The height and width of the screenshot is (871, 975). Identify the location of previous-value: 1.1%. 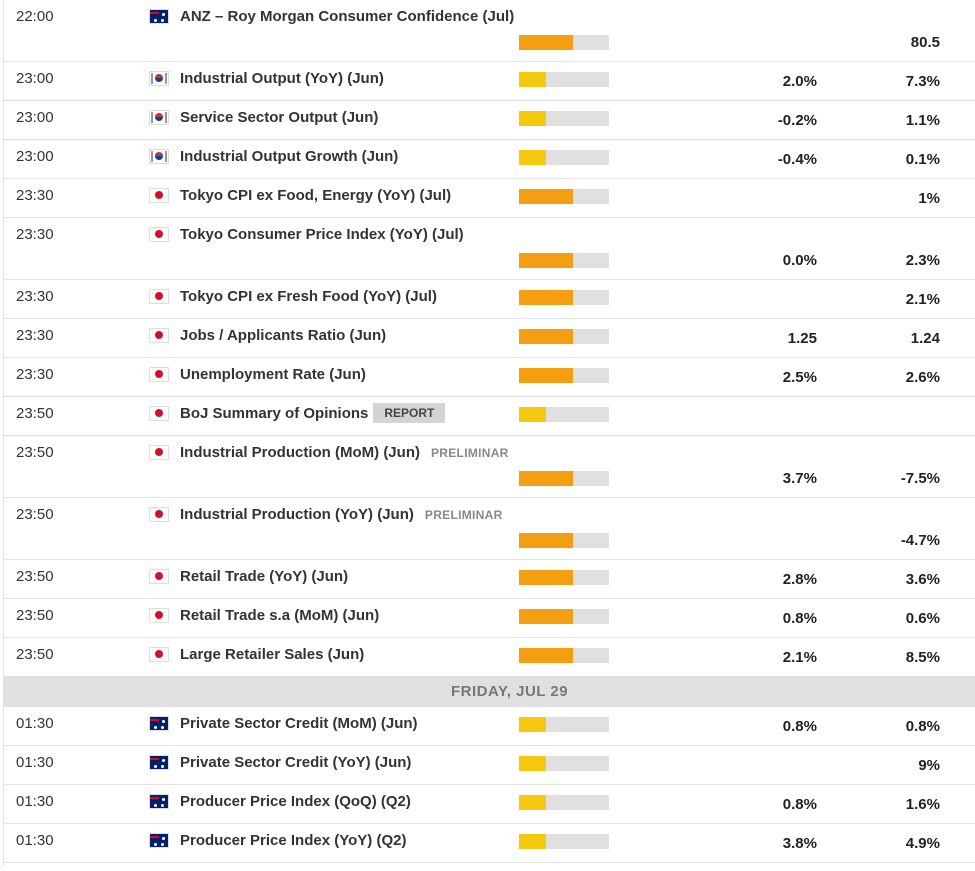
(922, 120).